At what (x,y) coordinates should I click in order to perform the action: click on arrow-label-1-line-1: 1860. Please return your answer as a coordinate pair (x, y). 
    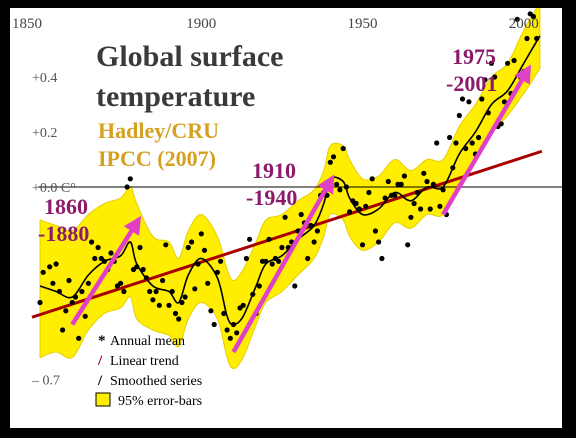
    Looking at the image, I should click on (66, 206).